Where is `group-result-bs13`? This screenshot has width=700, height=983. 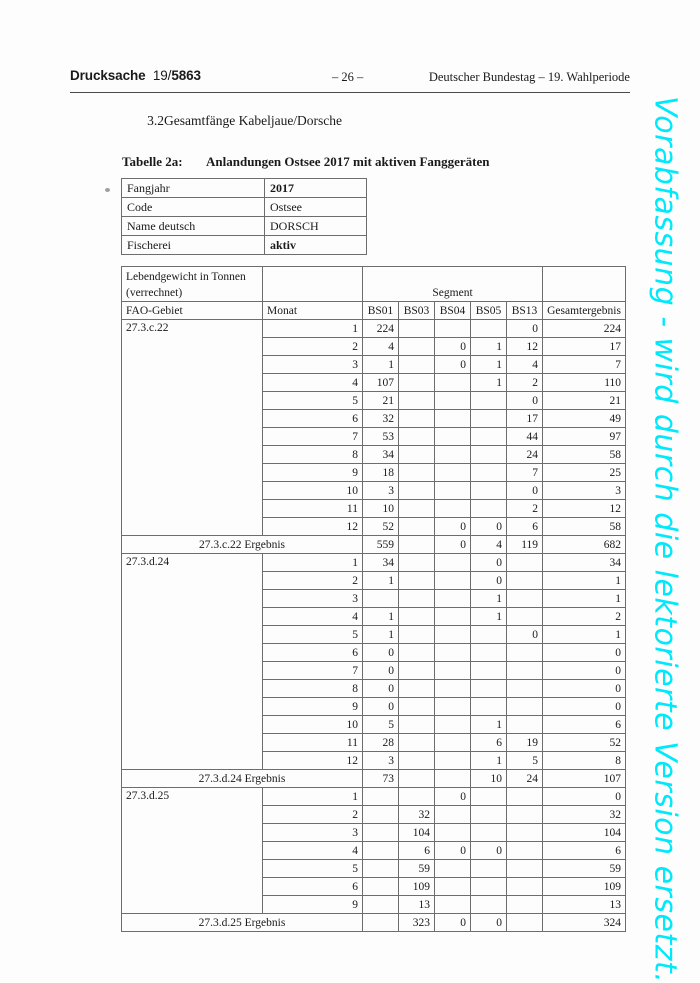
group-result-bs13 is located at coordinates (524, 922).